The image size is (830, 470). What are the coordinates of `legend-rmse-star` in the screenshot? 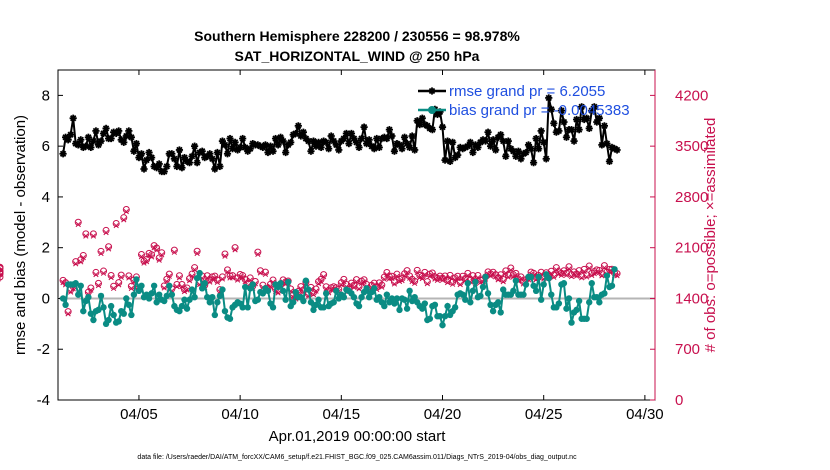 It's located at (432, 91).